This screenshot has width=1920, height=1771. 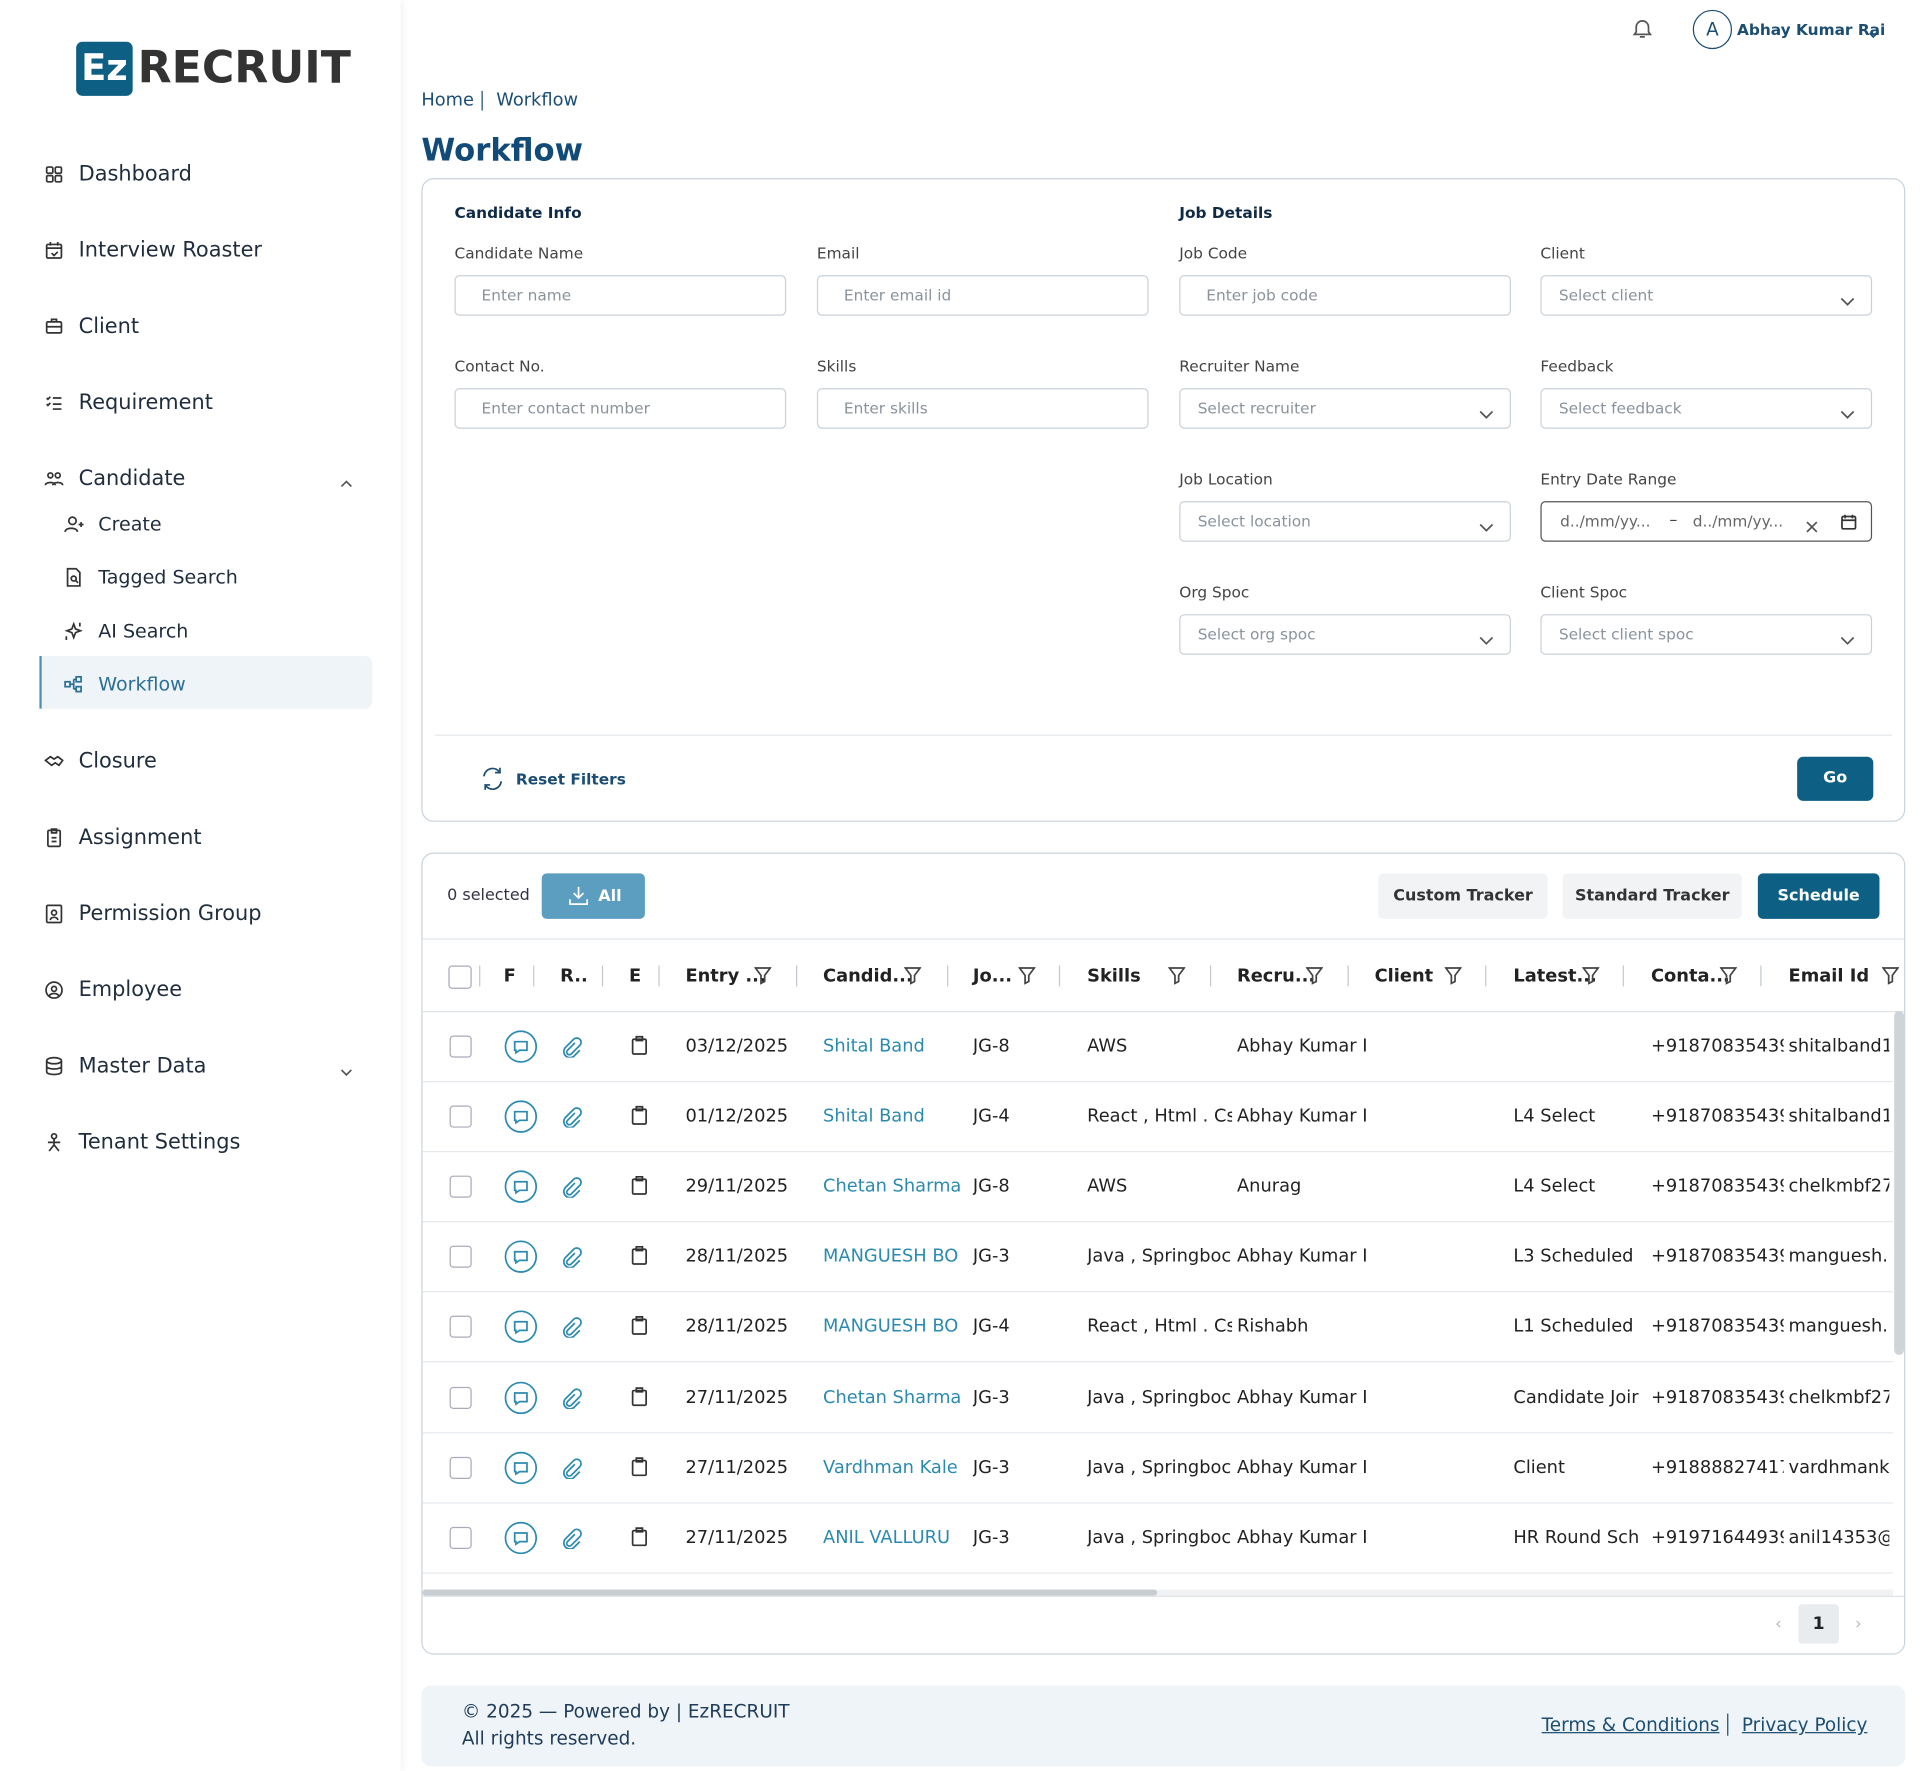 I want to click on tracker-button: Standard Tracker, so click(x=1652, y=896).